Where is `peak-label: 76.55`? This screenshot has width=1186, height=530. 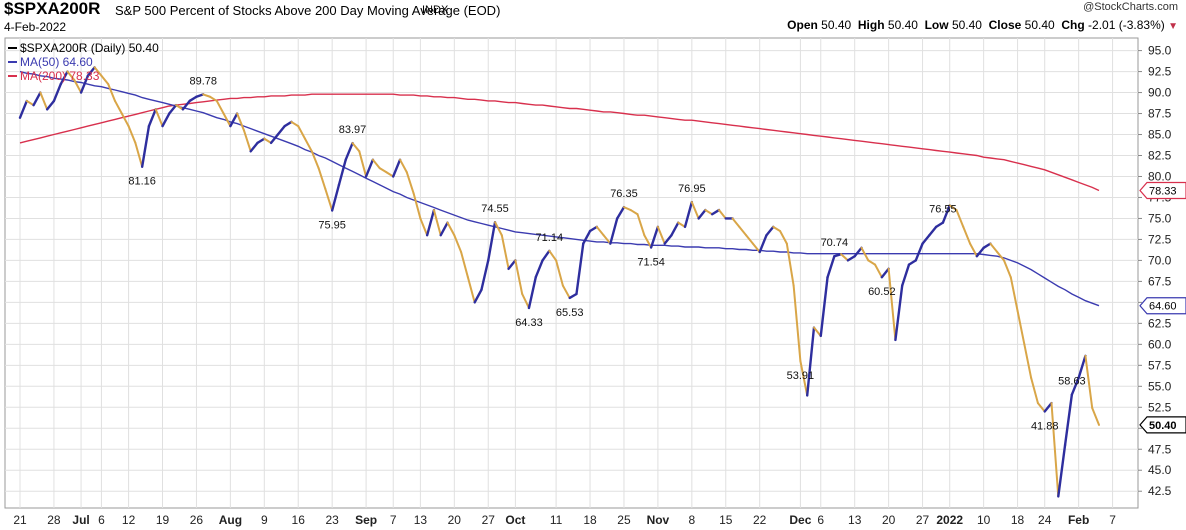 peak-label: 76.55 is located at coordinates (943, 210).